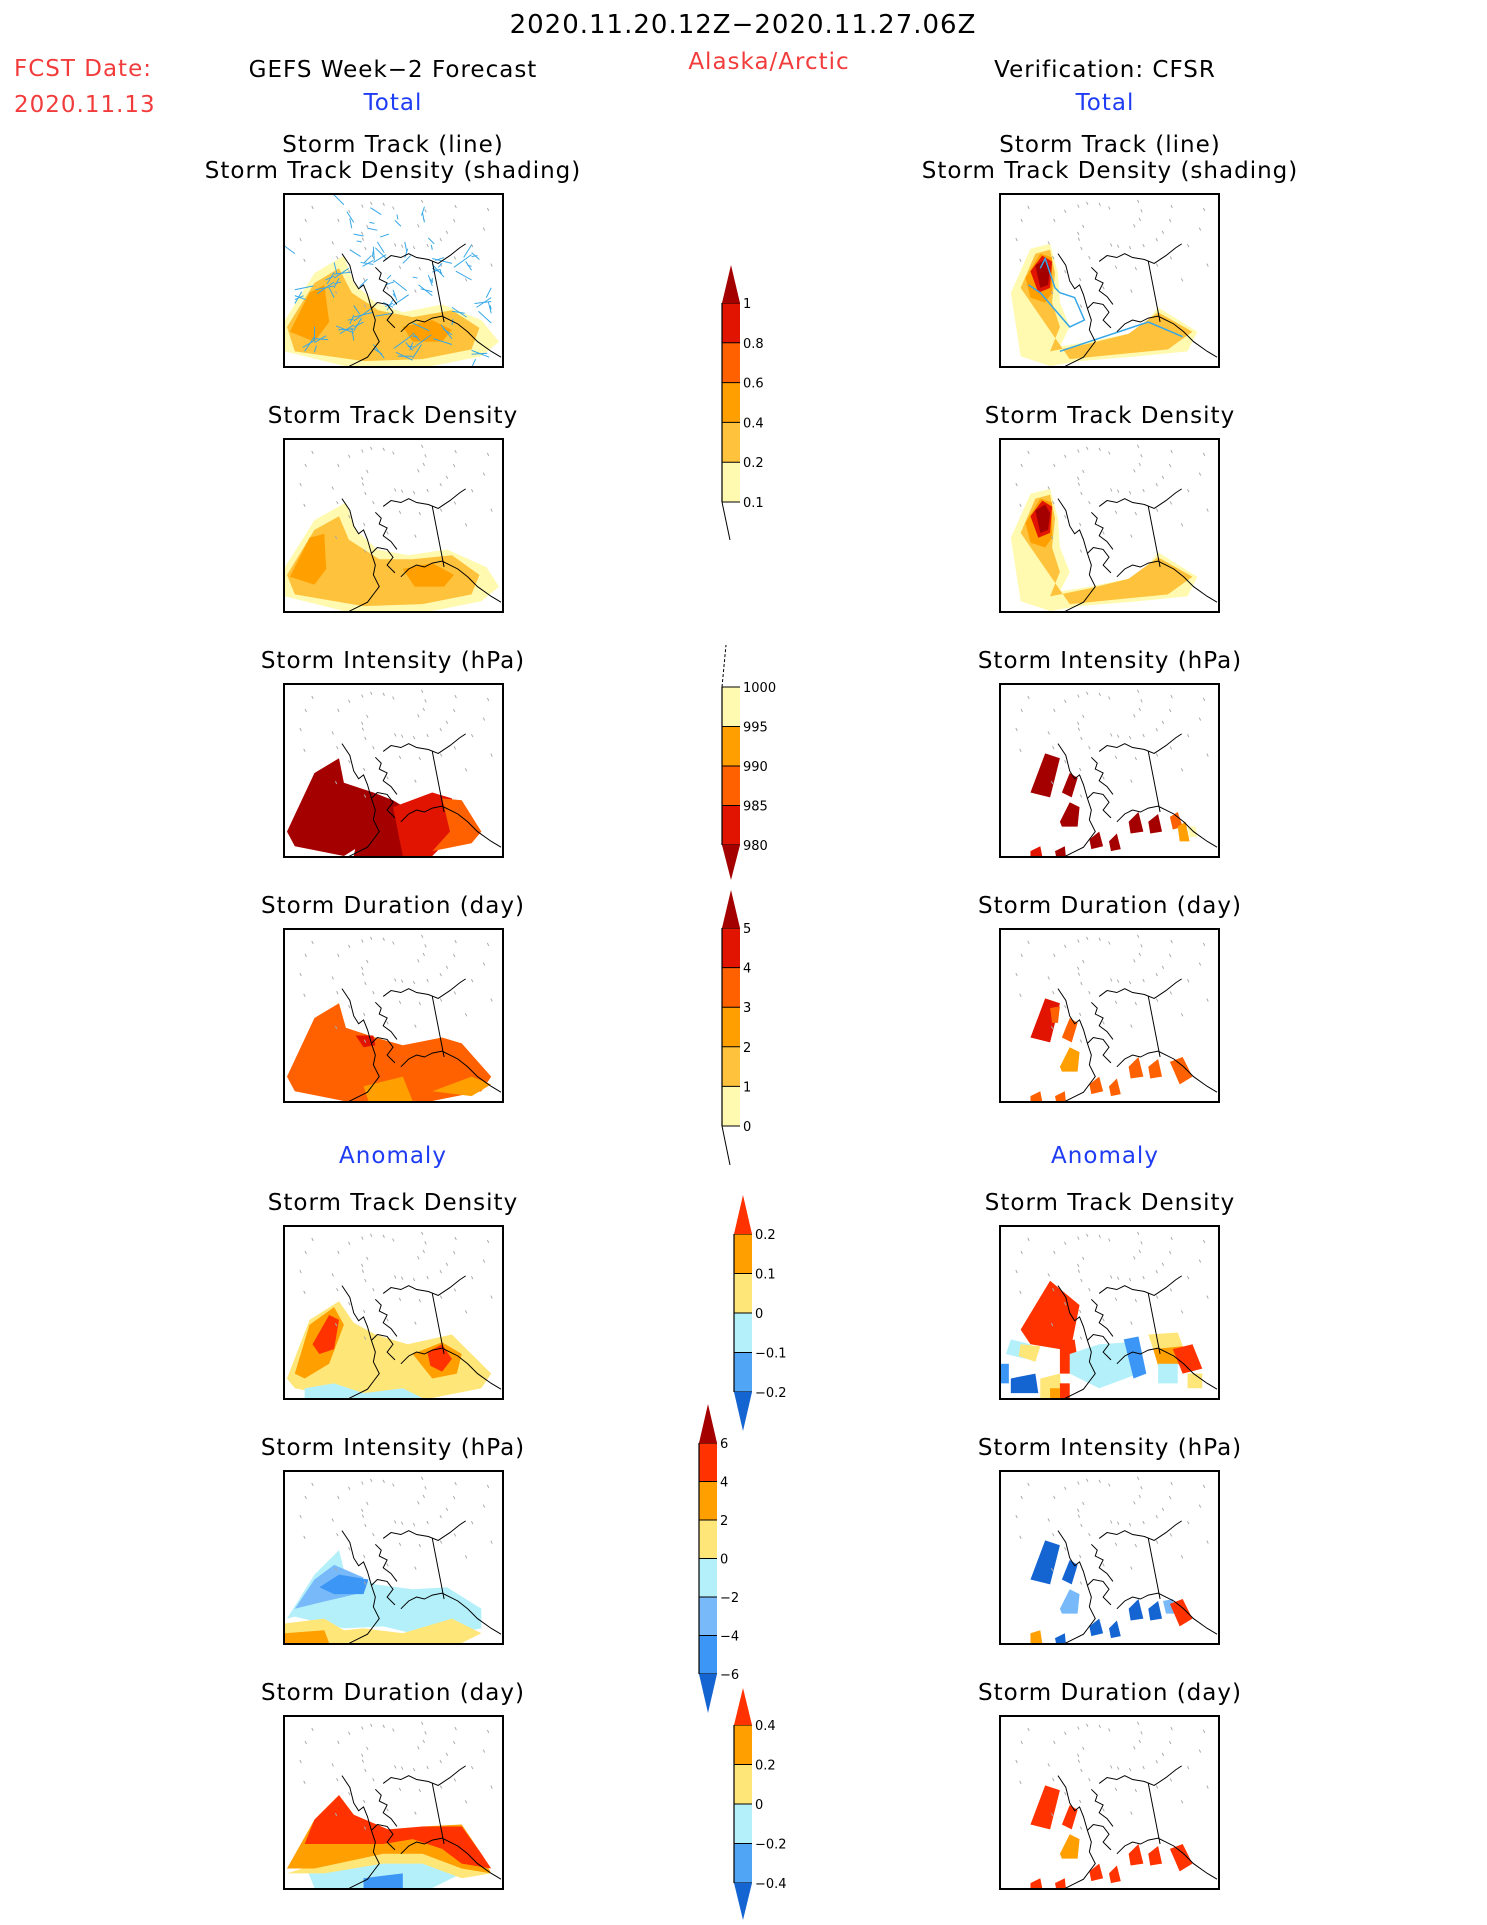 The height and width of the screenshot is (1925, 1487). What do you see at coordinates (747, 1008) in the screenshot?
I see `colorbar-tick-label: 3` at bounding box center [747, 1008].